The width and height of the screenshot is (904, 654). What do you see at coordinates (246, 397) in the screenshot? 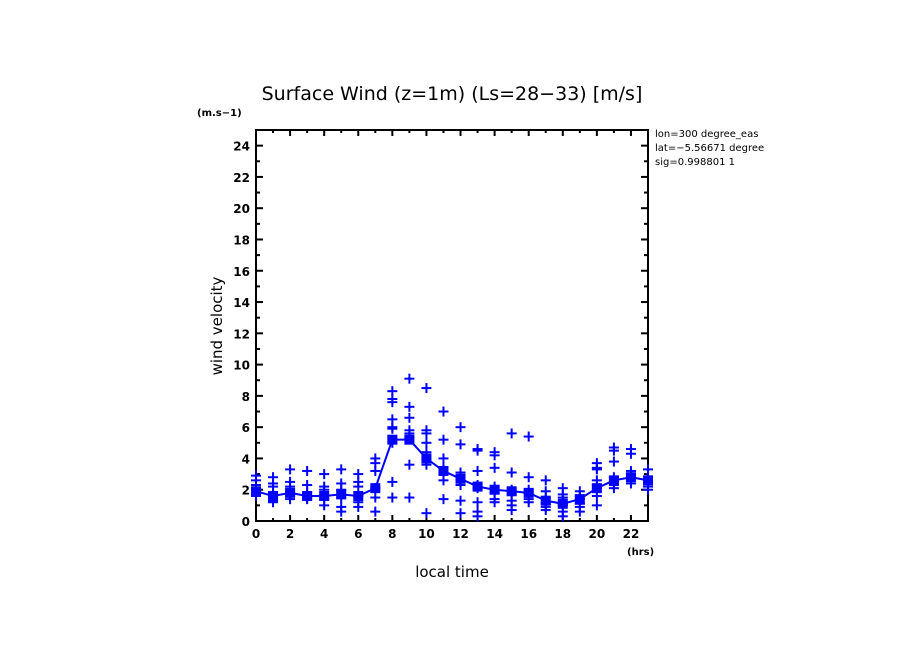
I see `y-tick-label: 8` at bounding box center [246, 397].